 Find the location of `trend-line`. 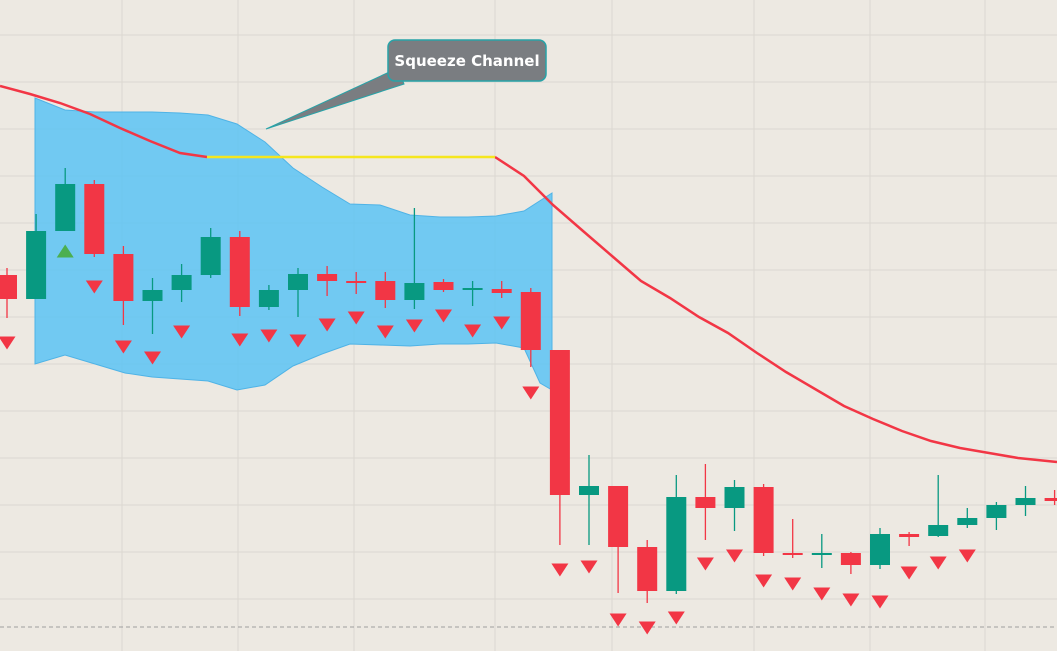

trend-line is located at coordinates (104, 121).